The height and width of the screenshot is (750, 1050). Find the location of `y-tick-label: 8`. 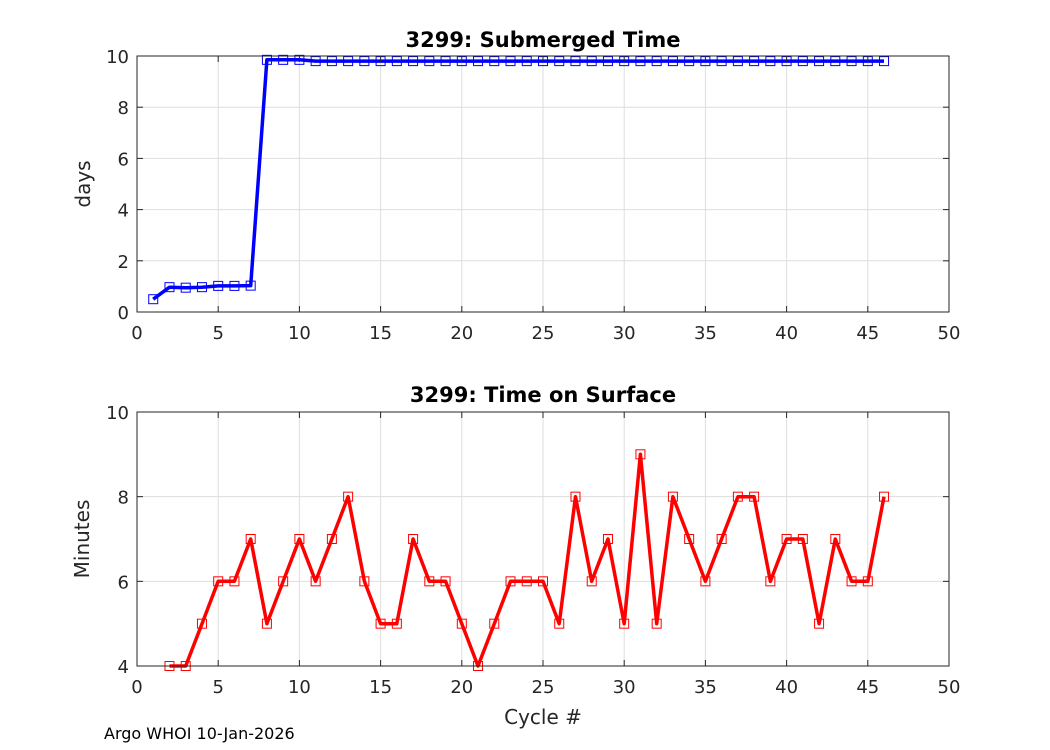

y-tick-label: 8 is located at coordinates (123, 108).